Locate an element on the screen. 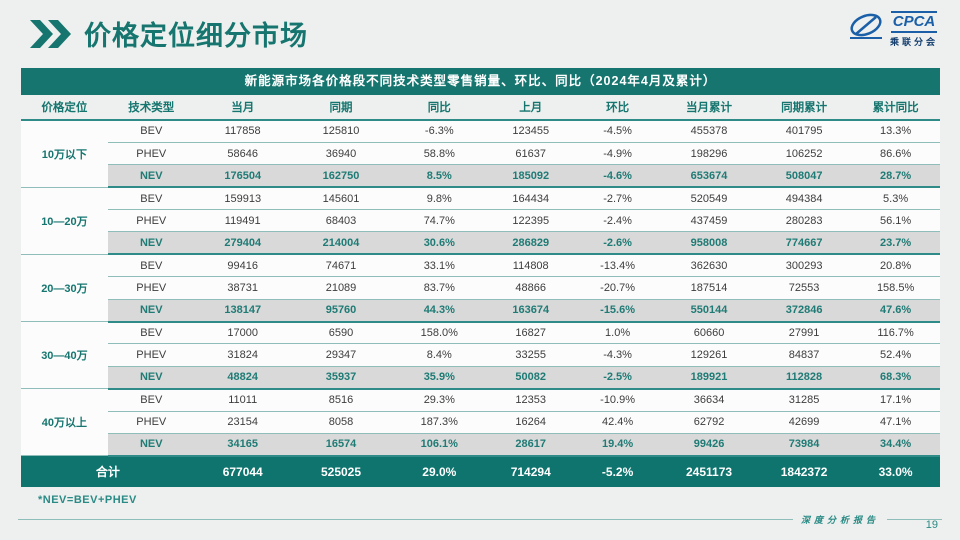 This screenshot has width=960, height=540. table-header-row: 价格定位 技术类型 当月 同期 同比 上月 环比 当月累计 同期累计 累计同比 is located at coordinates (480, 108).